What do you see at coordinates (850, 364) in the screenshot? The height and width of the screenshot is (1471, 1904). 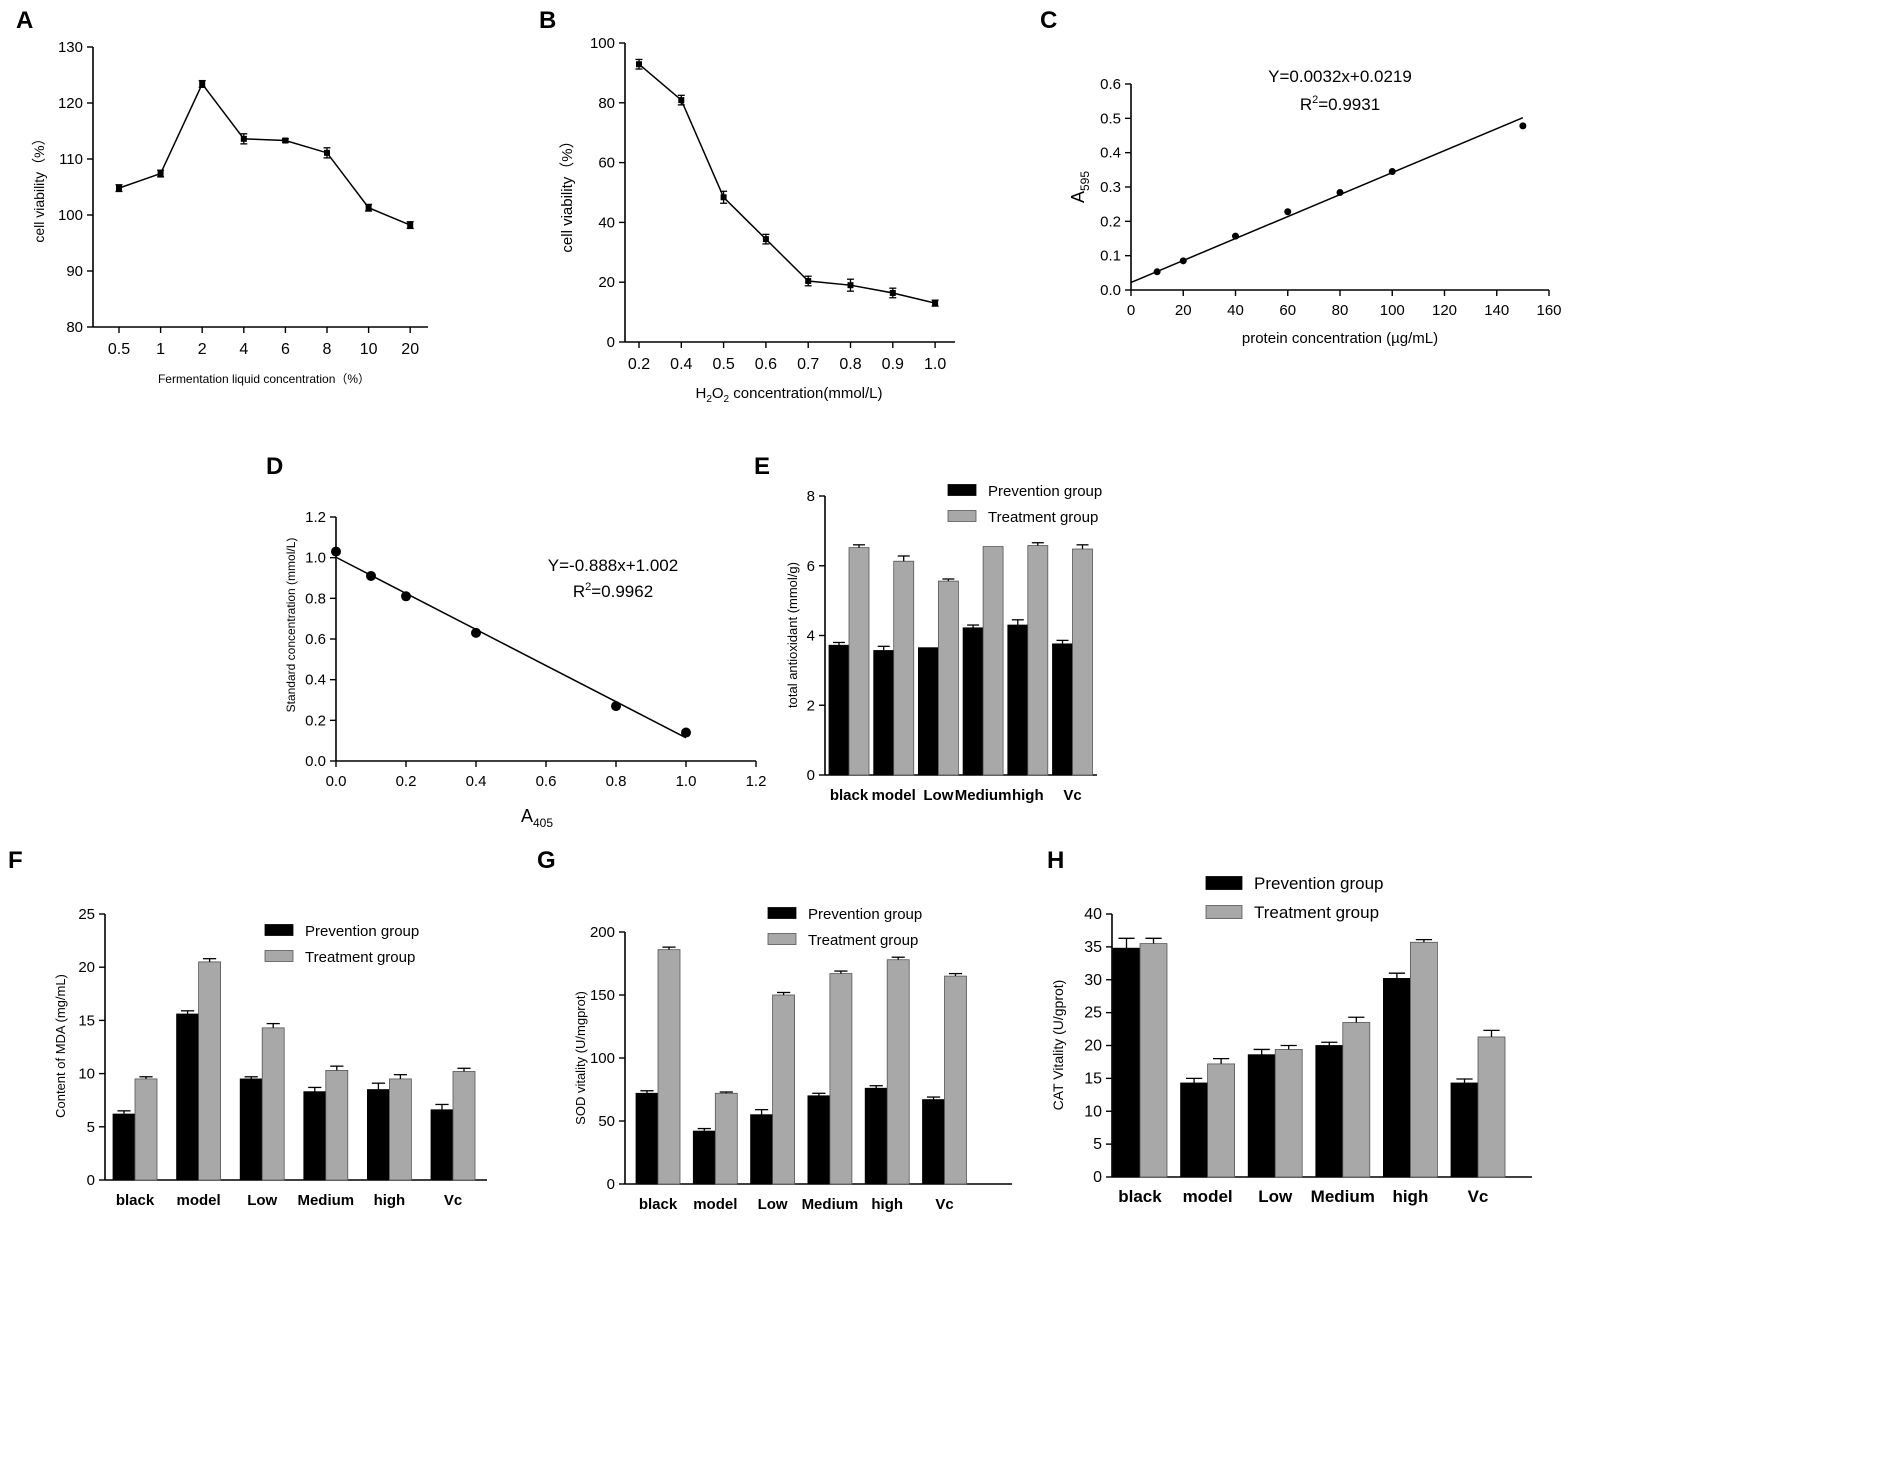 I see `B-xtick-label: 0.8` at bounding box center [850, 364].